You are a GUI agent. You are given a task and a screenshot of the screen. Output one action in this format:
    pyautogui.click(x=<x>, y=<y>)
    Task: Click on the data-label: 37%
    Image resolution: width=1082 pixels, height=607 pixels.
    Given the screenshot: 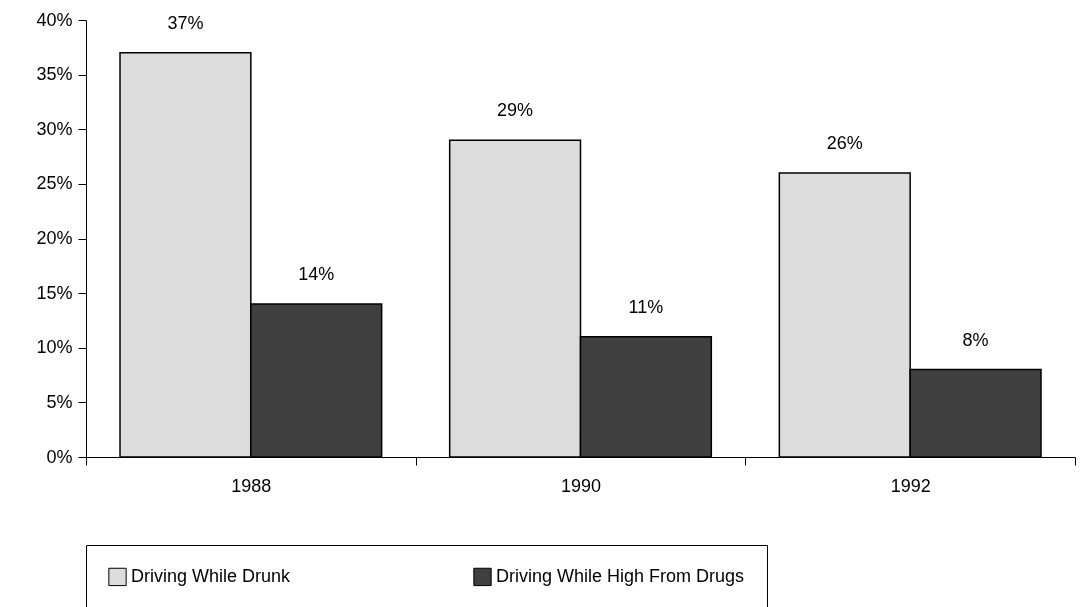 What is the action you would take?
    pyautogui.click(x=185, y=22)
    